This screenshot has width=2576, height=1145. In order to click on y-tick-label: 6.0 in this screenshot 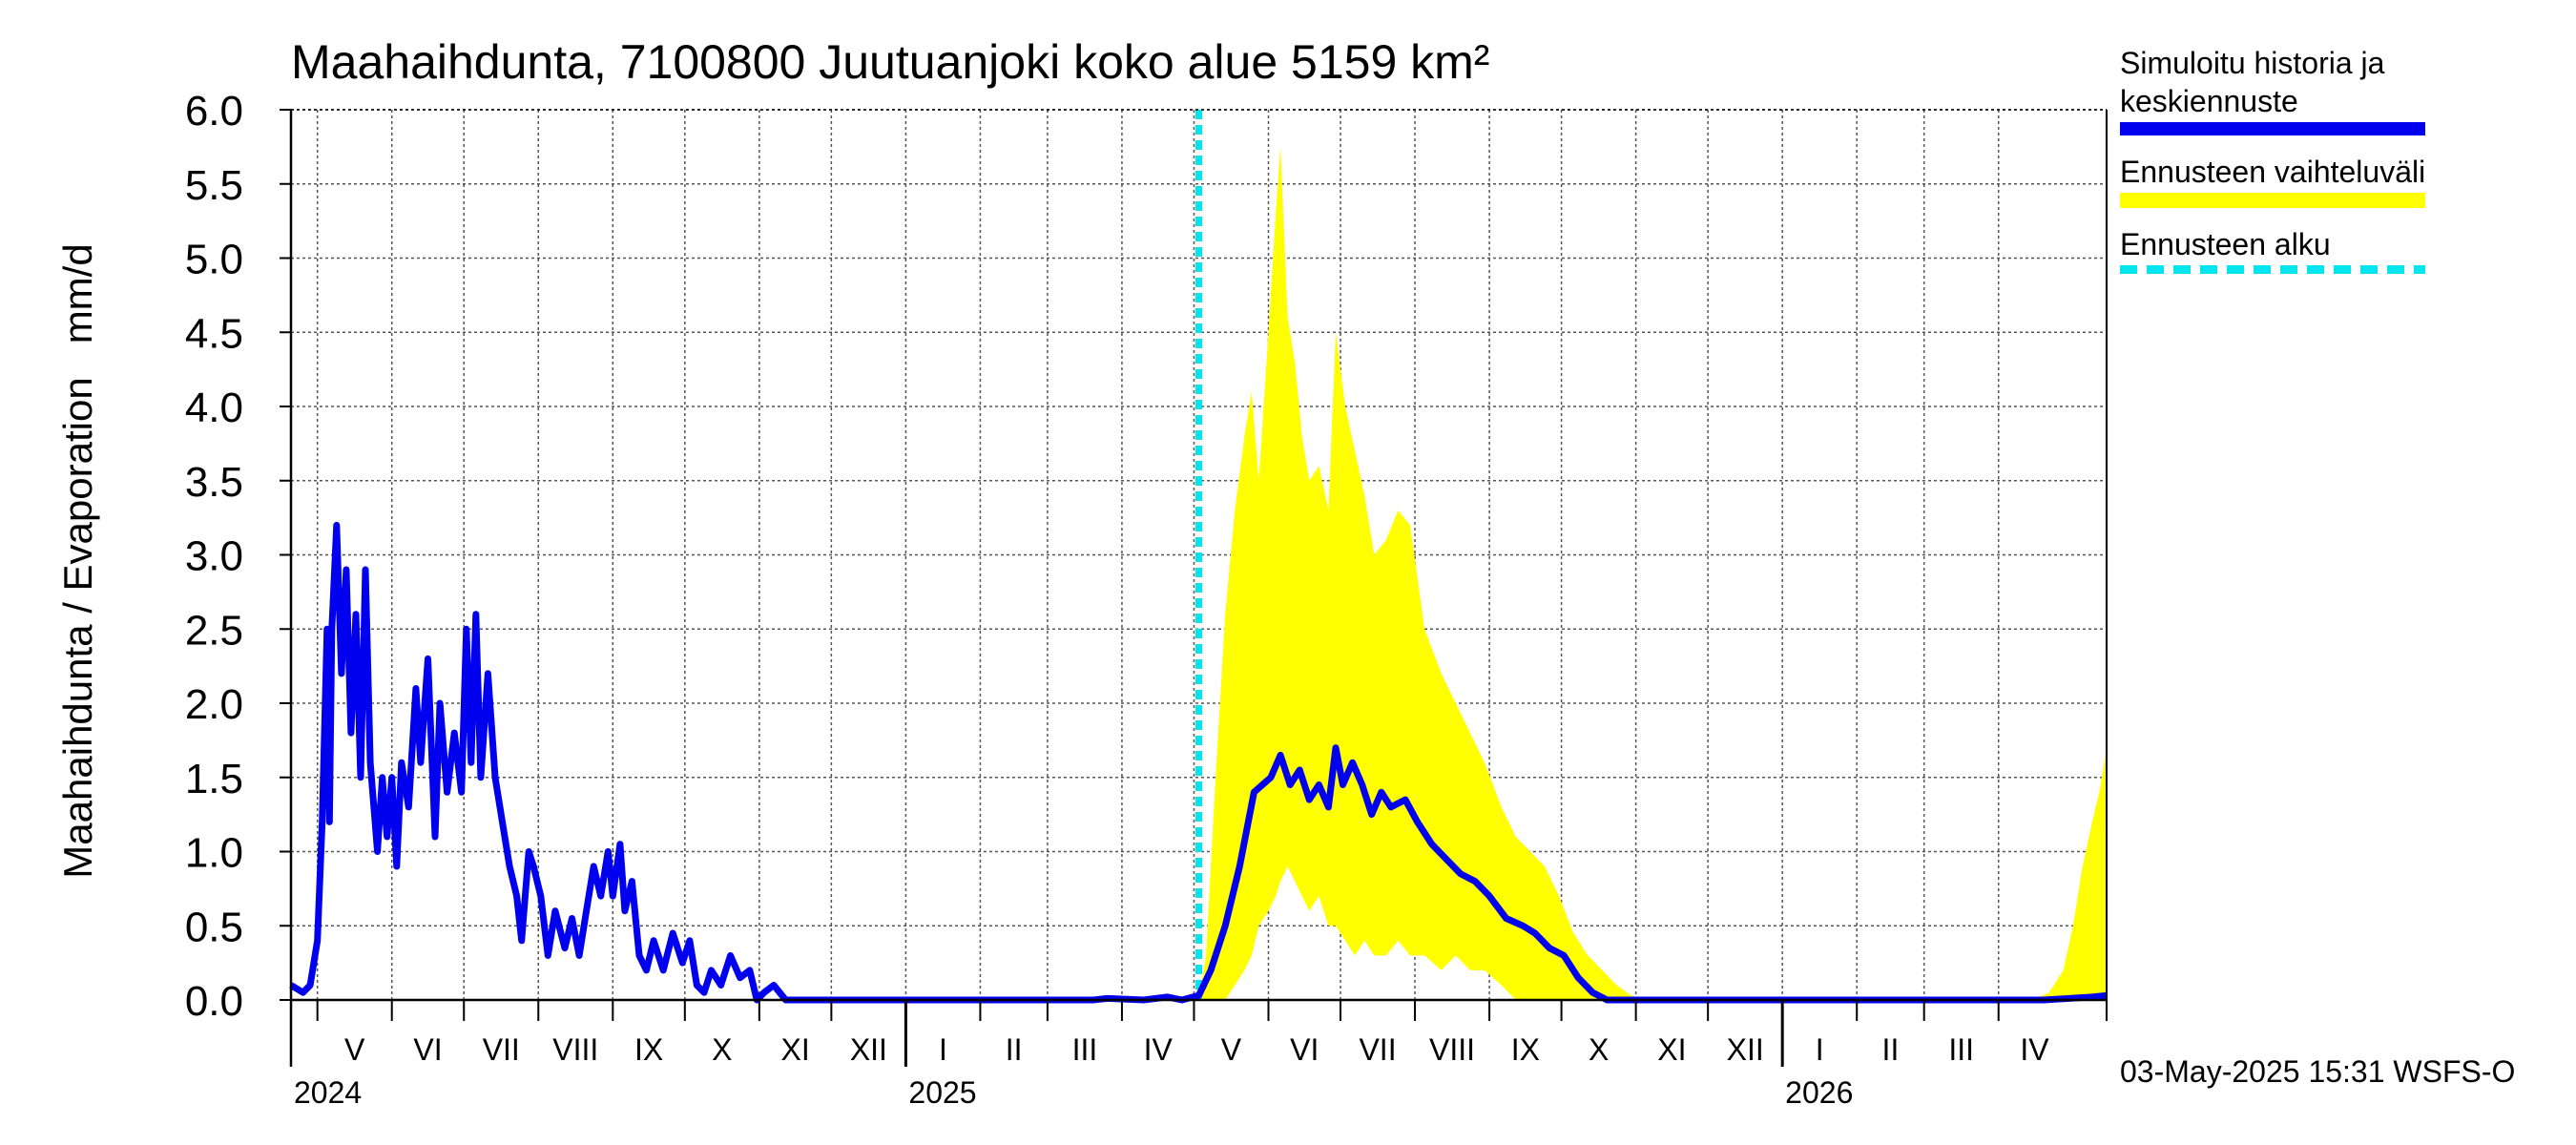, I will do `click(214, 112)`.